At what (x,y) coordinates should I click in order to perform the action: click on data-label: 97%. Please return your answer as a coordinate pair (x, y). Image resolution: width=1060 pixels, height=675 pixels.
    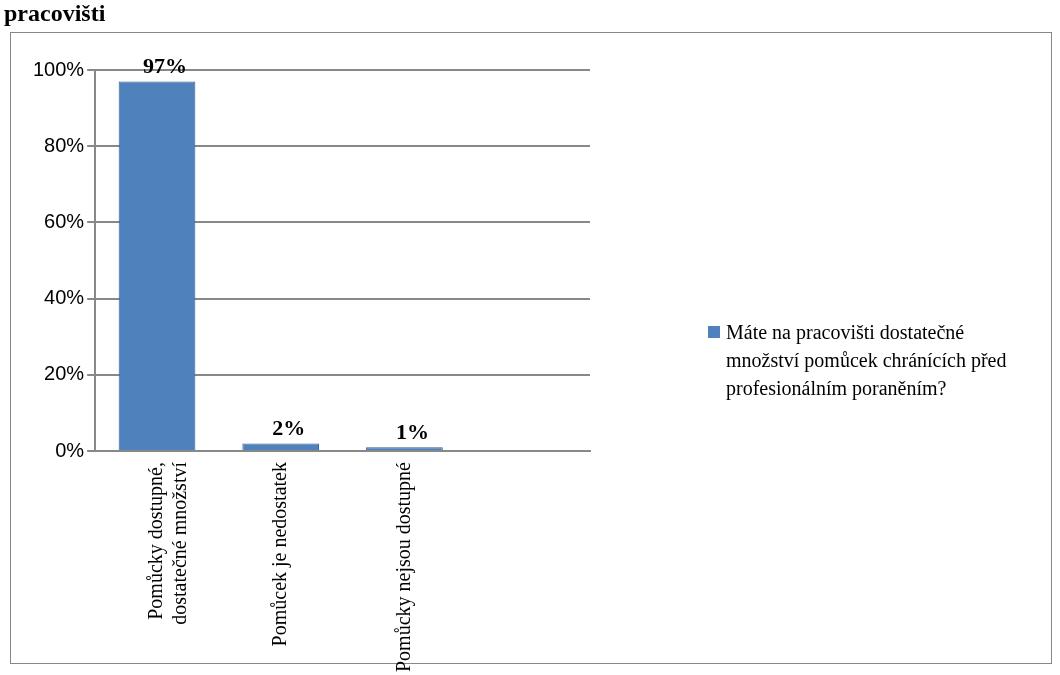
    Looking at the image, I should click on (165, 66).